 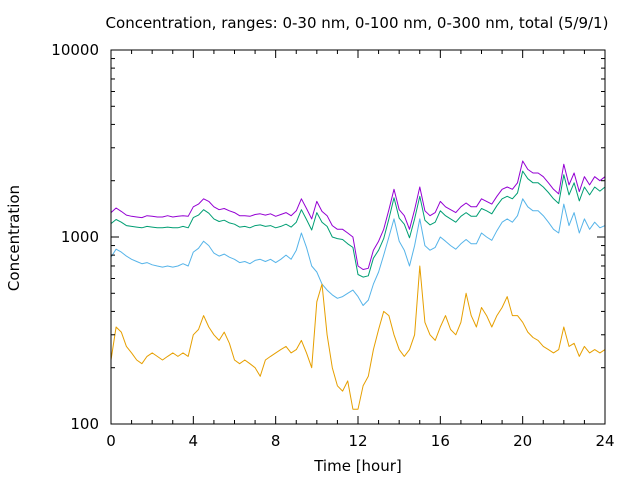 What do you see at coordinates (522, 441) in the screenshot?
I see `x-tick-label: 20` at bounding box center [522, 441].